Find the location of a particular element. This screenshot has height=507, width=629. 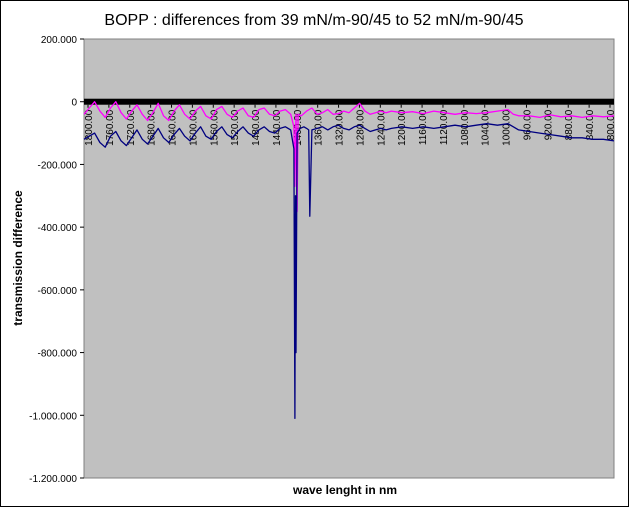

x-tick-label: 1800.00 is located at coordinates (89, 127).